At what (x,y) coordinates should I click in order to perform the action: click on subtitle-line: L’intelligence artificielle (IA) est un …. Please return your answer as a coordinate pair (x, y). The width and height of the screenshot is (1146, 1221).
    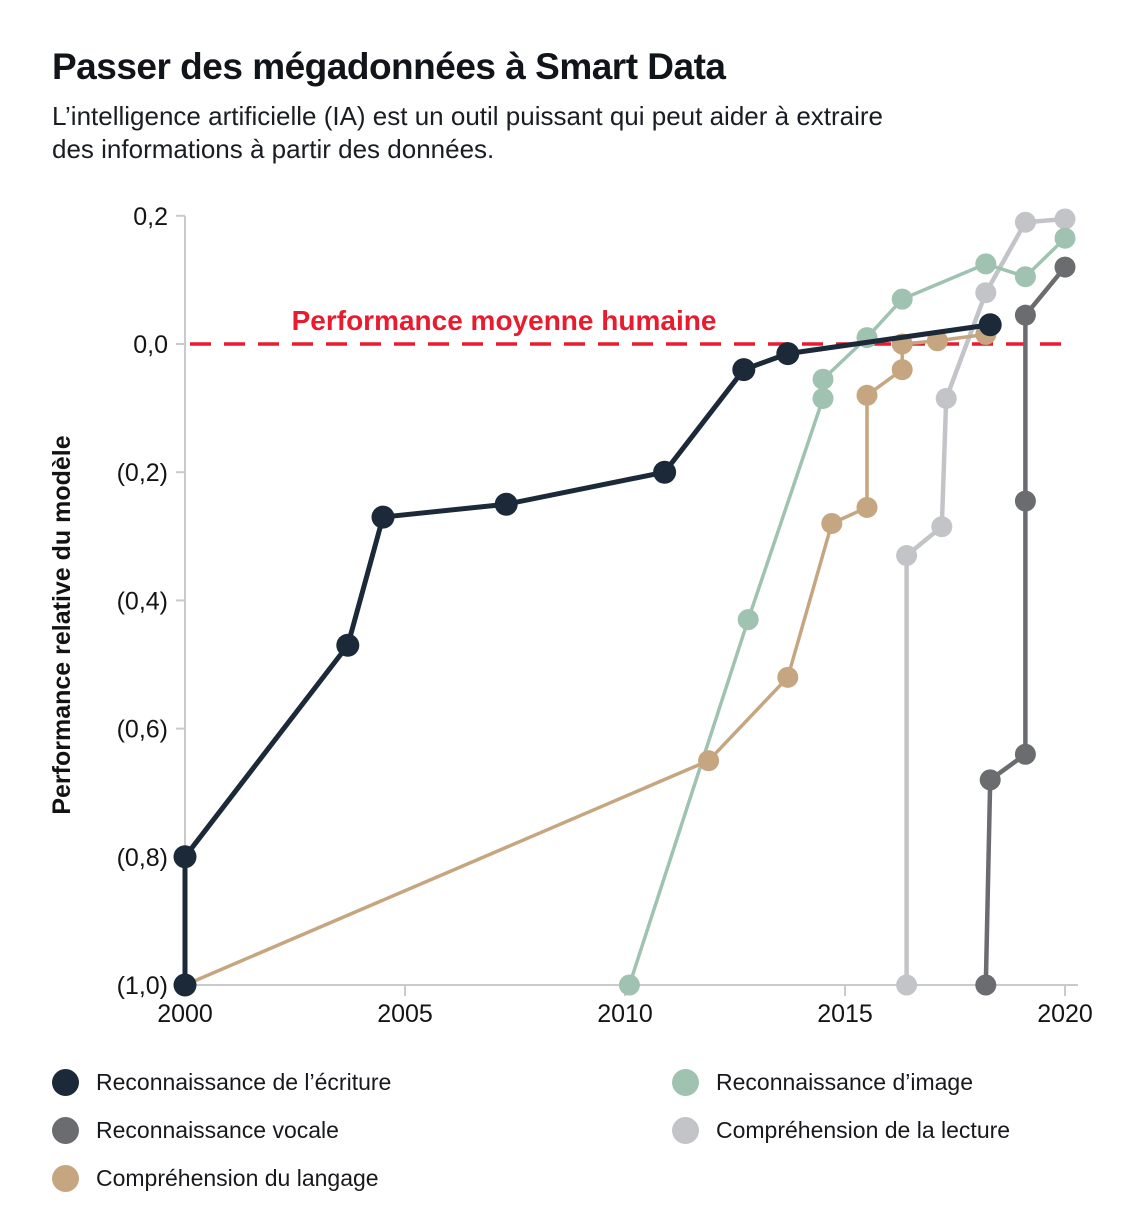
    Looking at the image, I should click on (468, 116).